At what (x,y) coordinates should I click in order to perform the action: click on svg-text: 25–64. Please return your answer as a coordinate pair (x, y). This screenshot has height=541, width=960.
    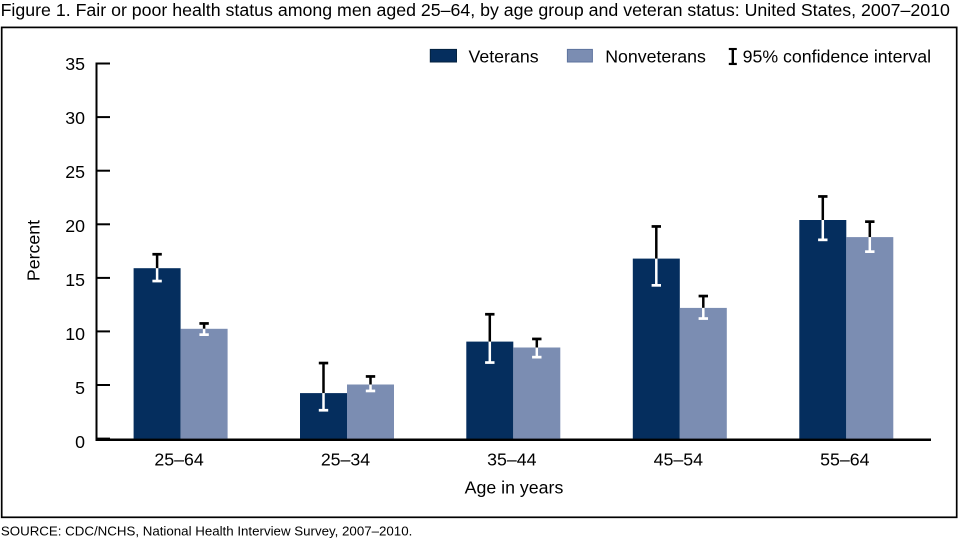
    Looking at the image, I should click on (178, 459).